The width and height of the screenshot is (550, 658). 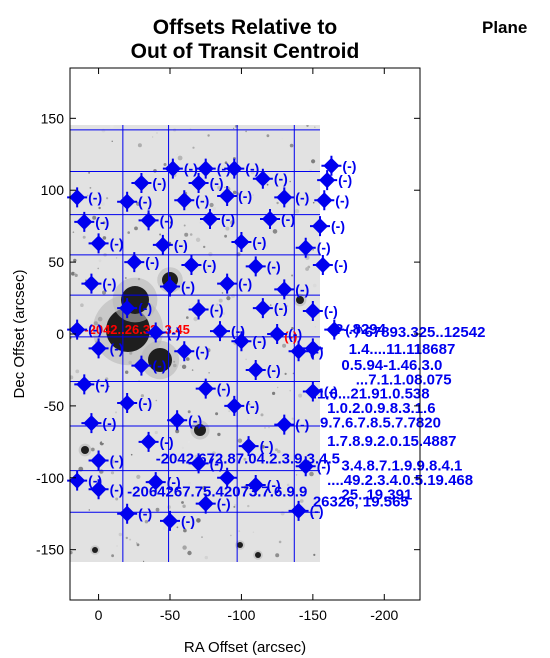 I want to click on y-tick-label: -100, so click(x=50, y=478).